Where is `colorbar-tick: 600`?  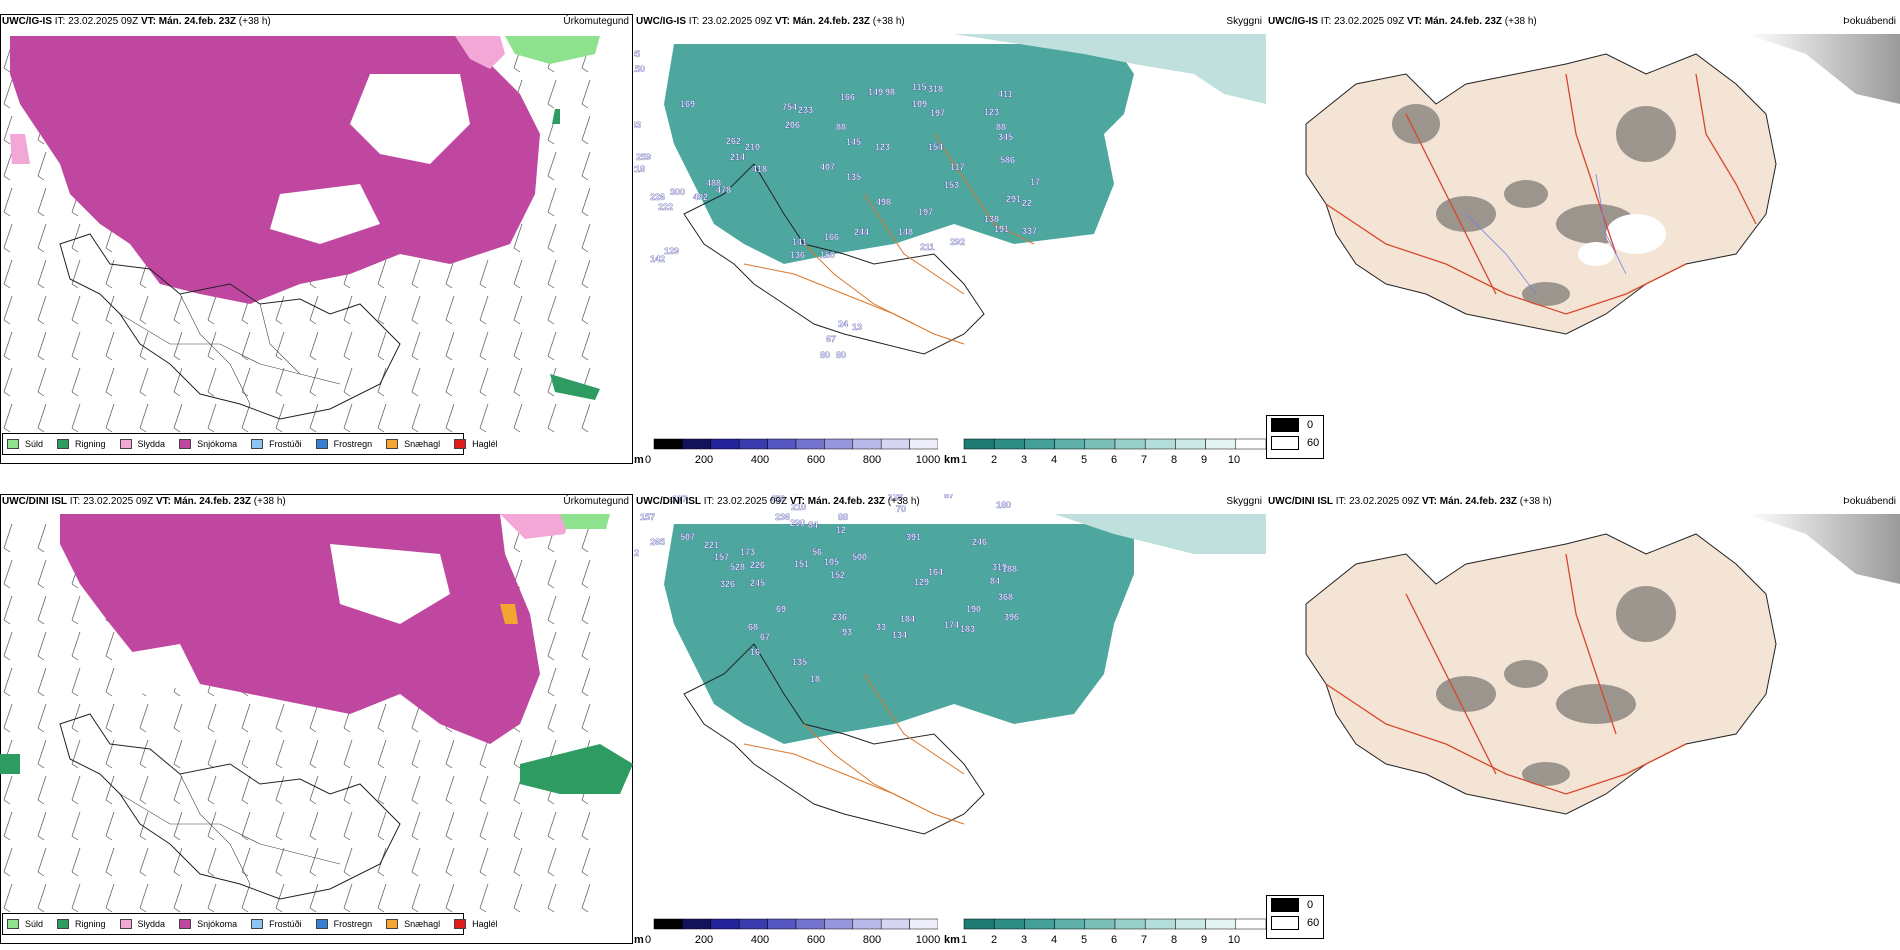
colorbar-tick: 600 is located at coordinates (816, 460).